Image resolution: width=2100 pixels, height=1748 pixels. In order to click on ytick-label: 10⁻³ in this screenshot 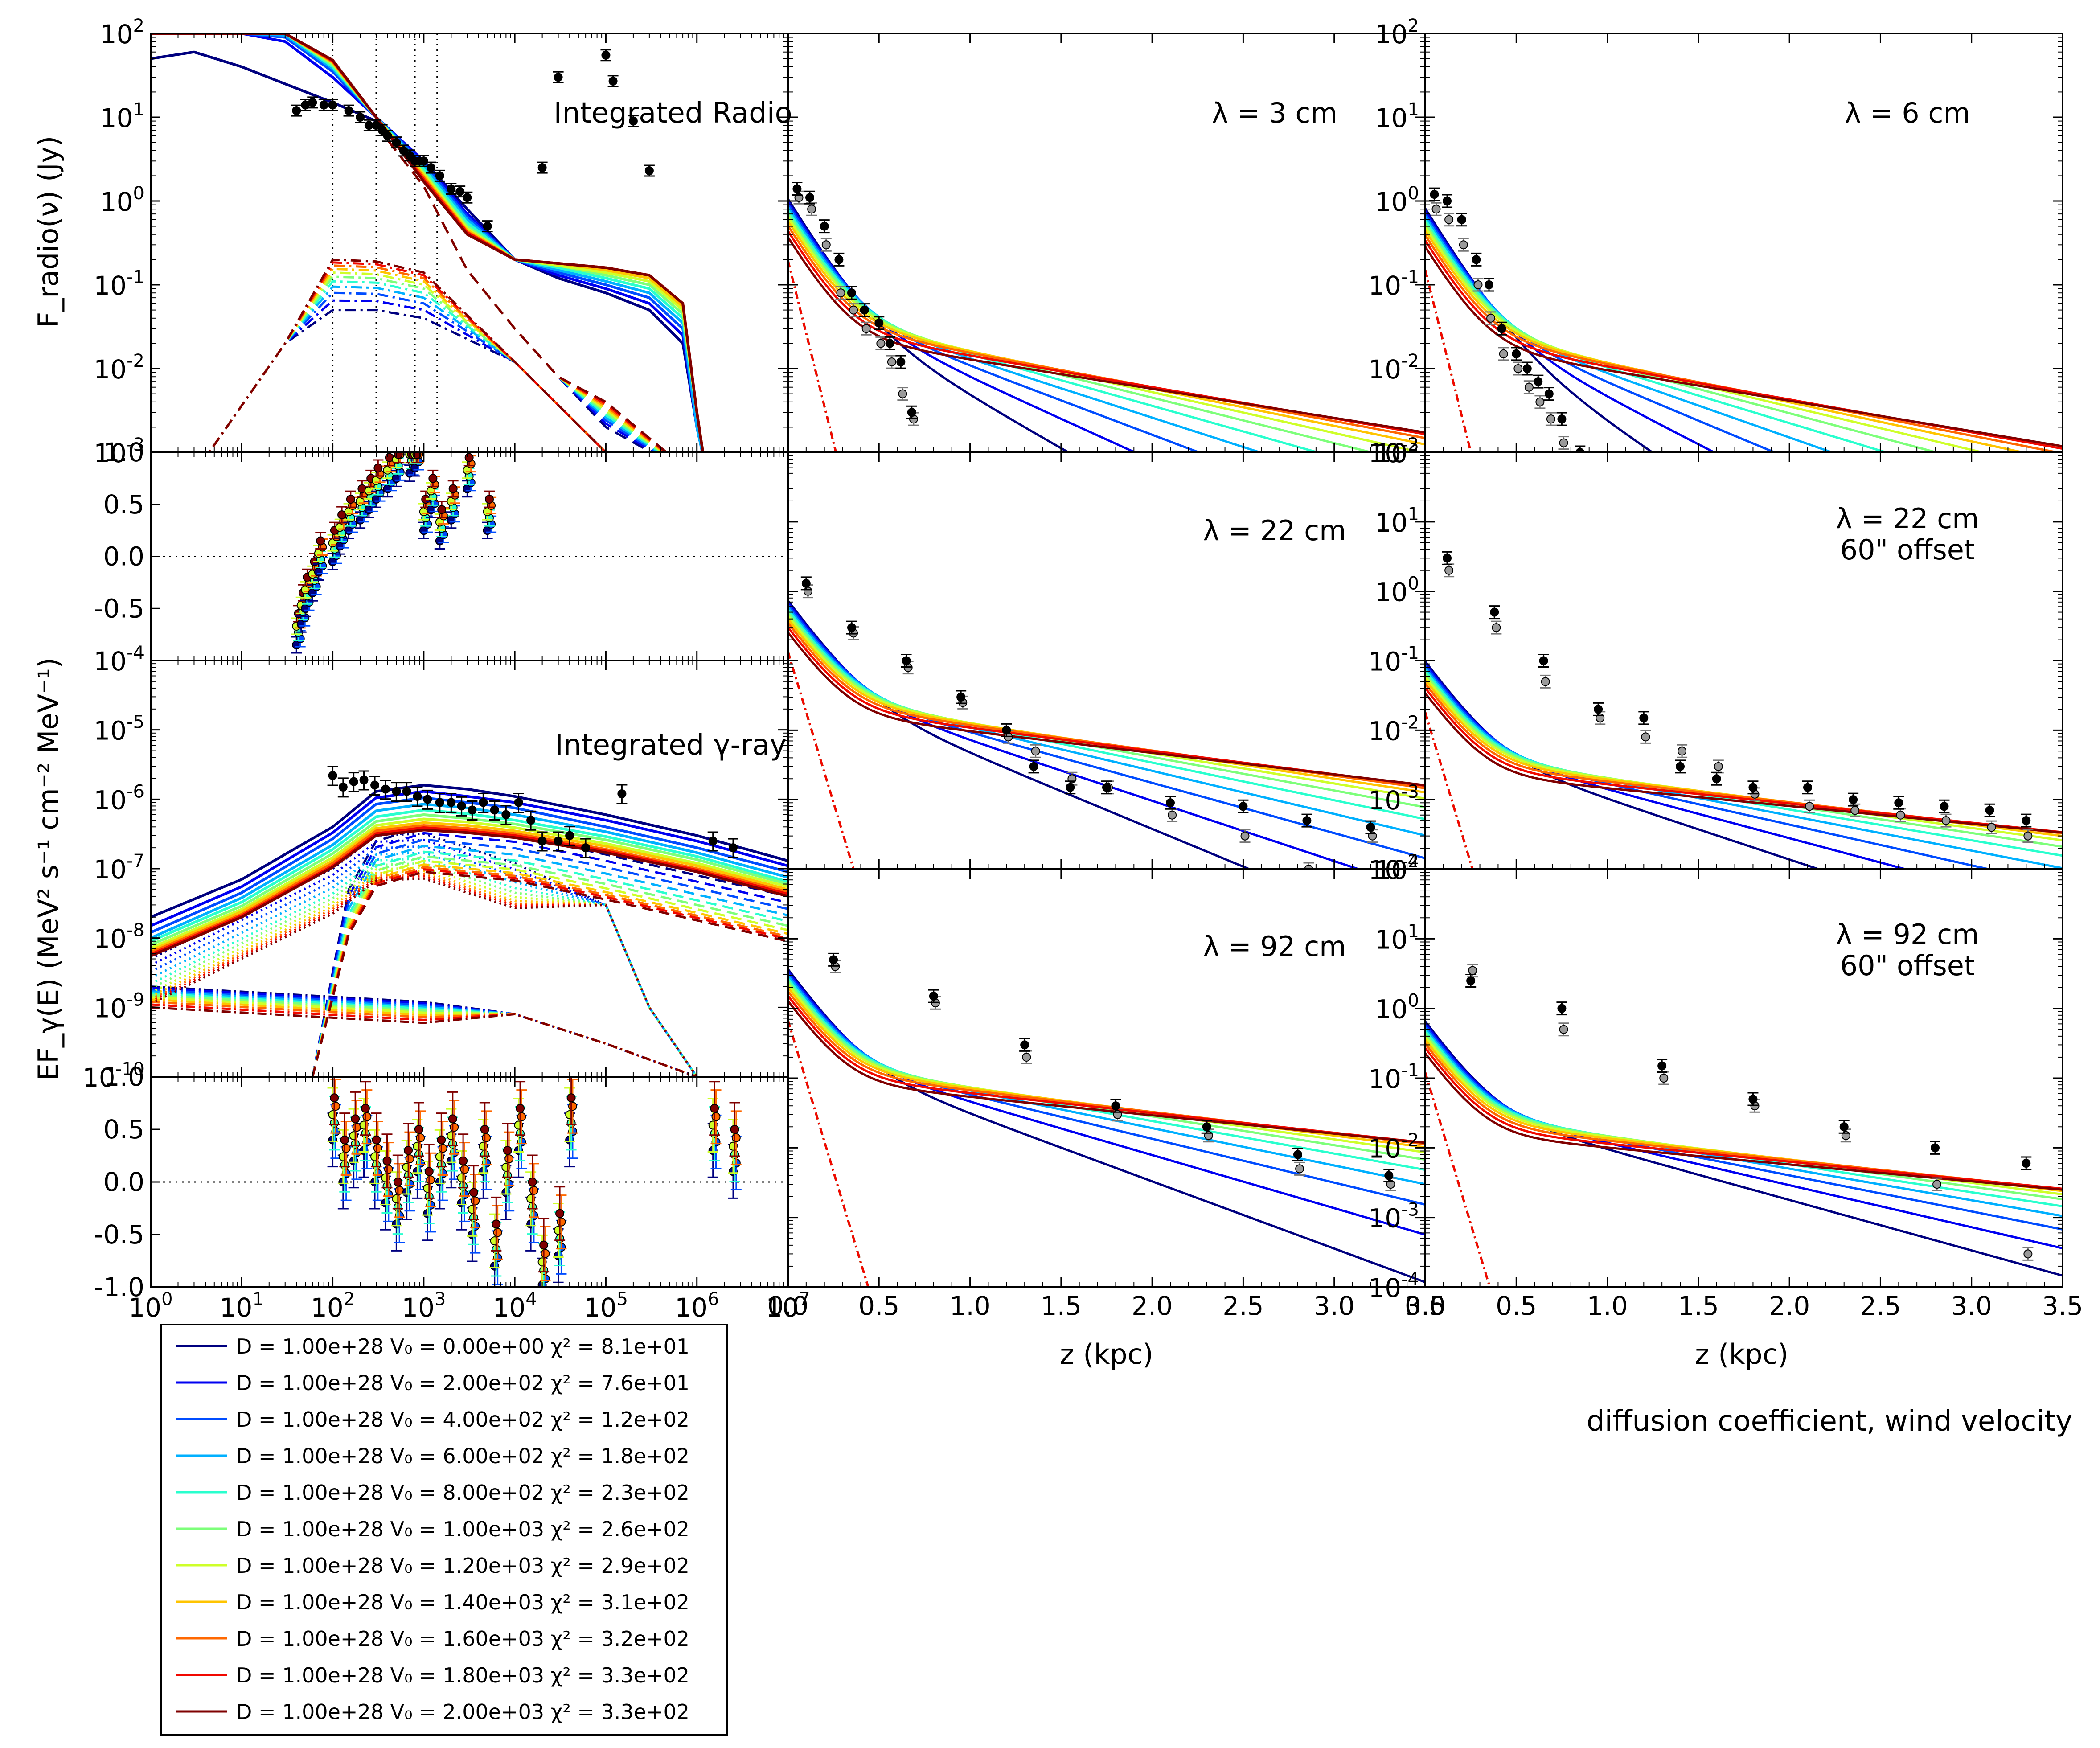, I will do `click(1393, 799)`.